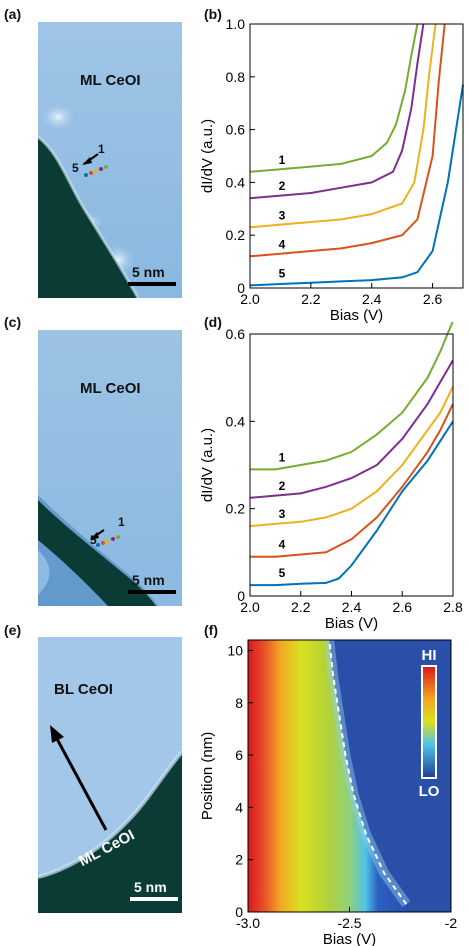 The height and width of the screenshot is (946, 469). I want to click on stm-image-e: BL CeOI ML CeOI 5 nm, so click(110, 775).